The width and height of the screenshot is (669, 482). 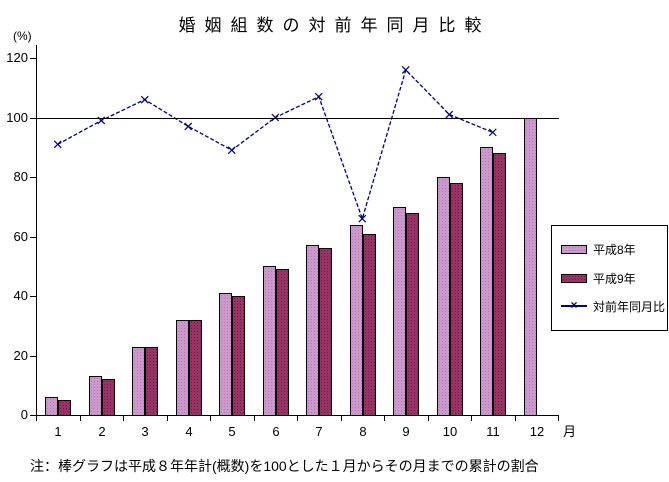 I want to click on footnote: 注：棒グラフは平成８年年計(概数)を100とした１月からその月までの累計の割合, so click(x=284, y=466).